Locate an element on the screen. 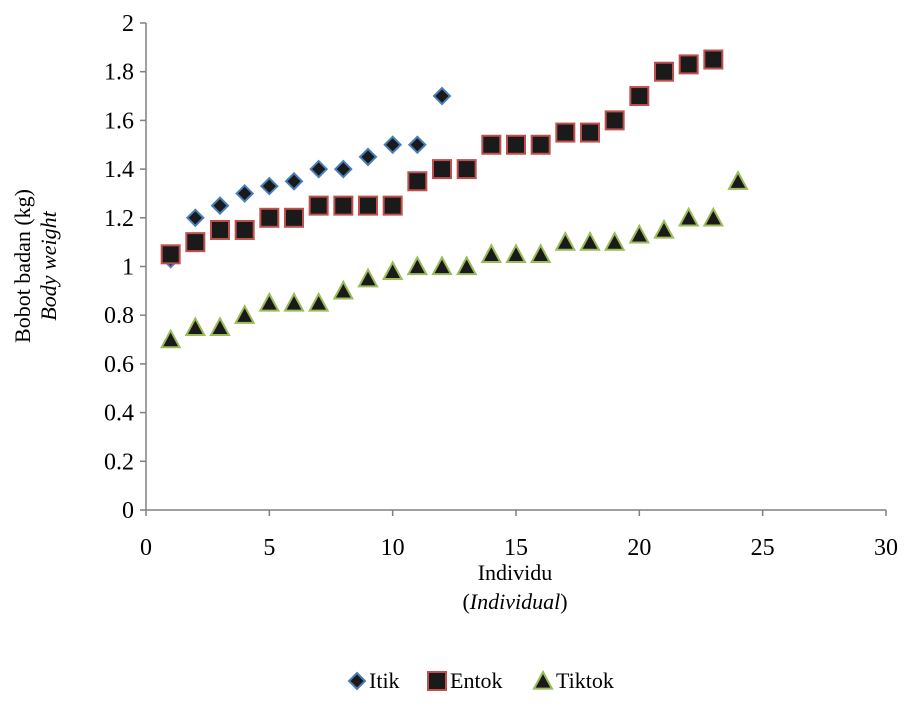 This screenshot has width=905, height=709. y-axis-ticks: 0 0.2 0.4 0.6 0.8 1 1.2 1.4 1.6 1.8 2 is located at coordinates (125, 267).